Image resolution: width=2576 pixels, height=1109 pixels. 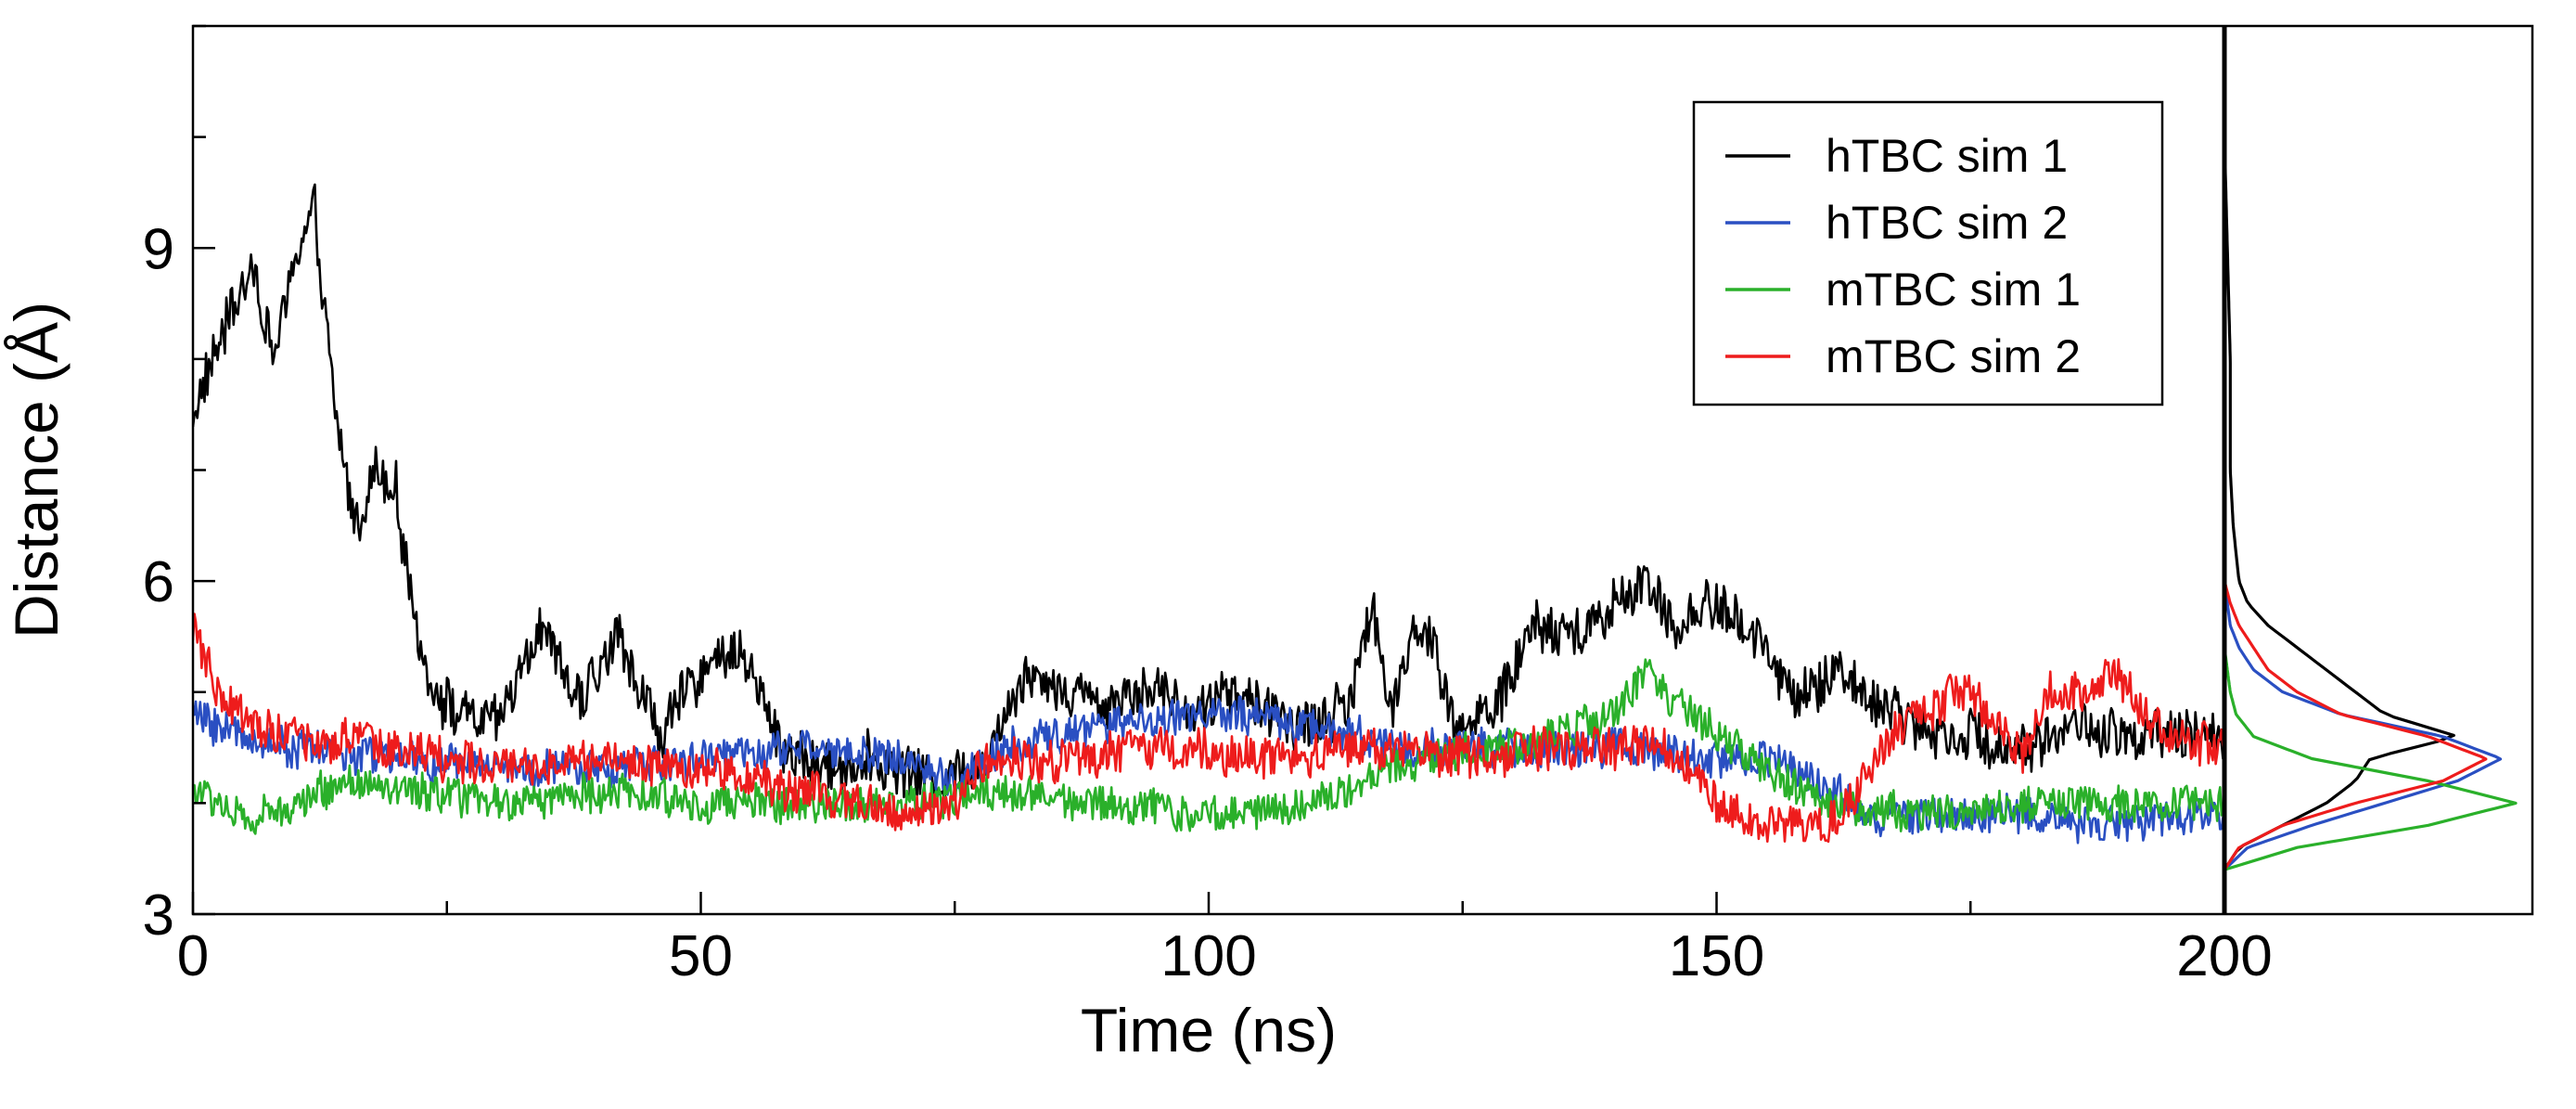 What do you see at coordinates (158, 915) in the screenshot?
I see `y-tick-label: 3` at bounding box center [158, 915].